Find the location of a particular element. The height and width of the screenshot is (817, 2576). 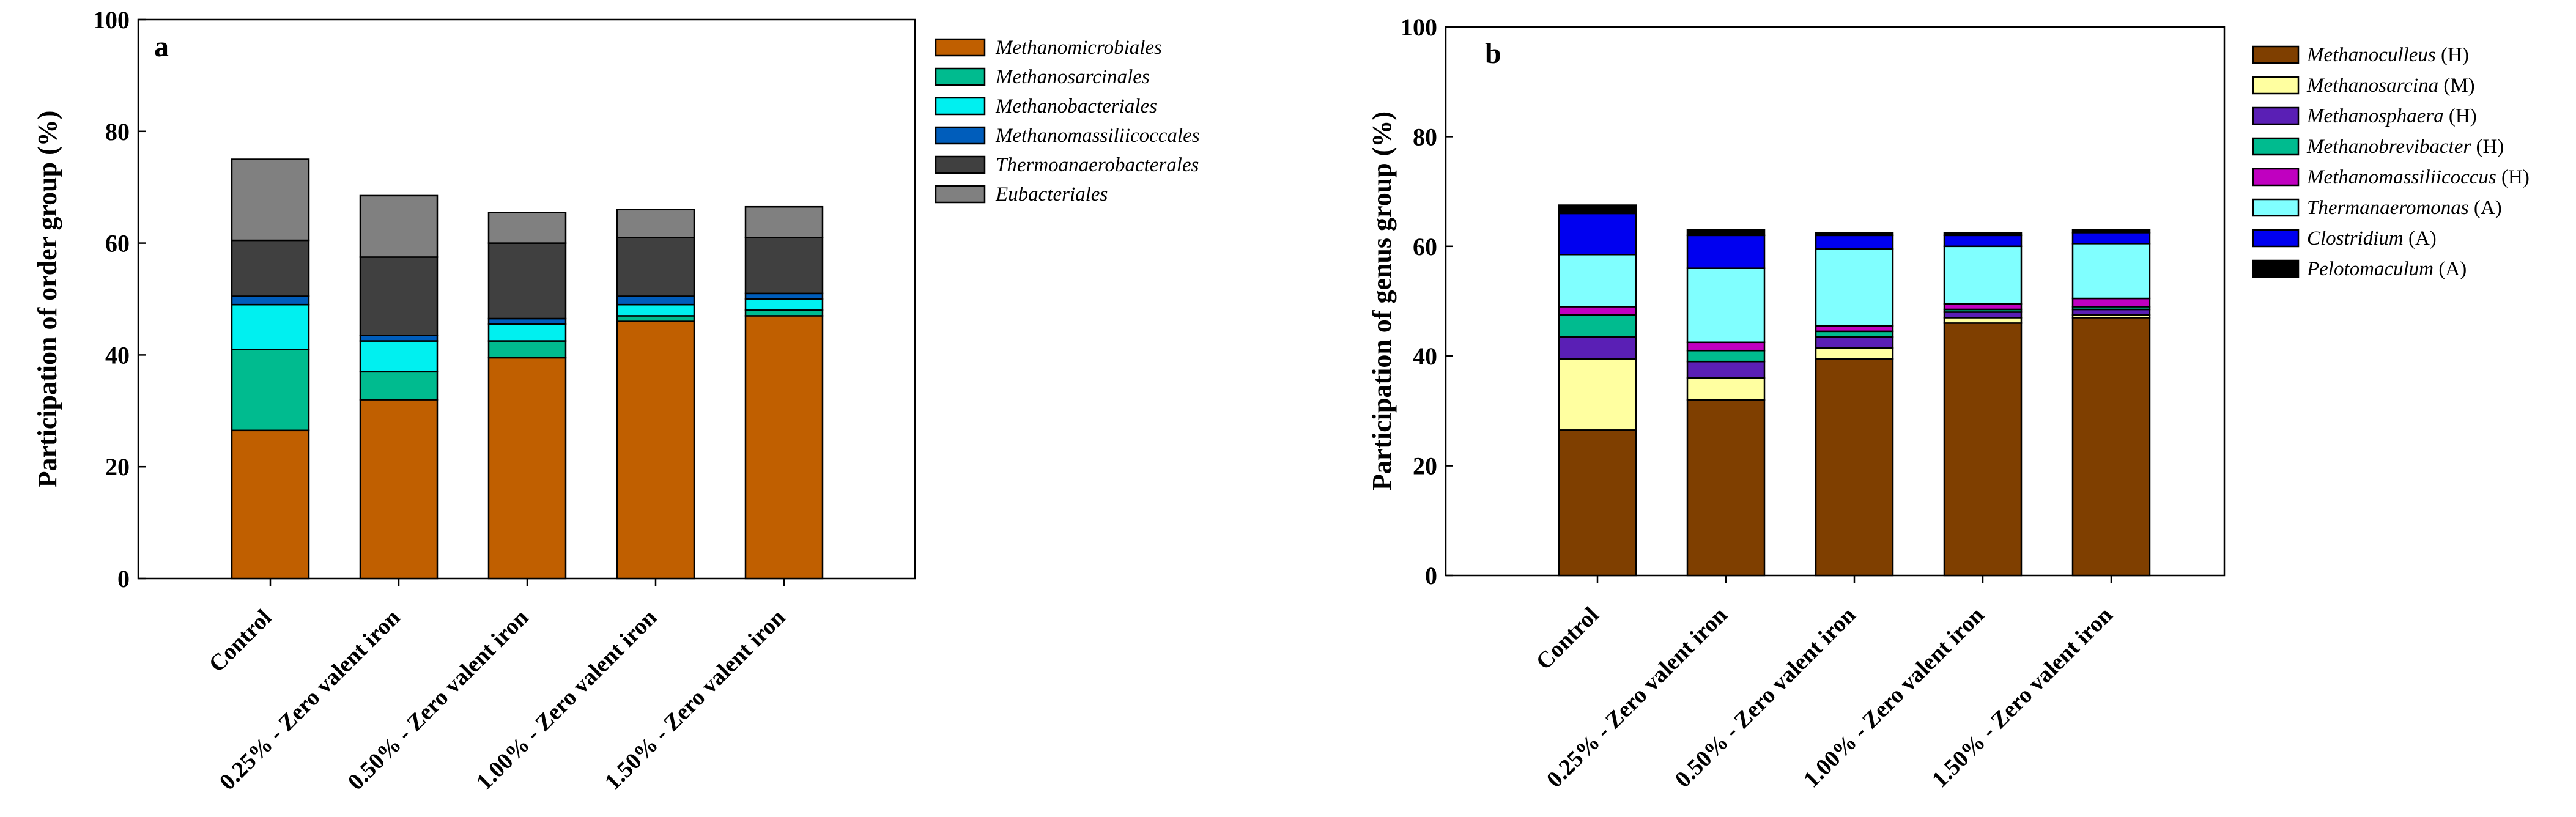

legend-swatch-a-methanomicrobiales is located at coordinates (960, 48).